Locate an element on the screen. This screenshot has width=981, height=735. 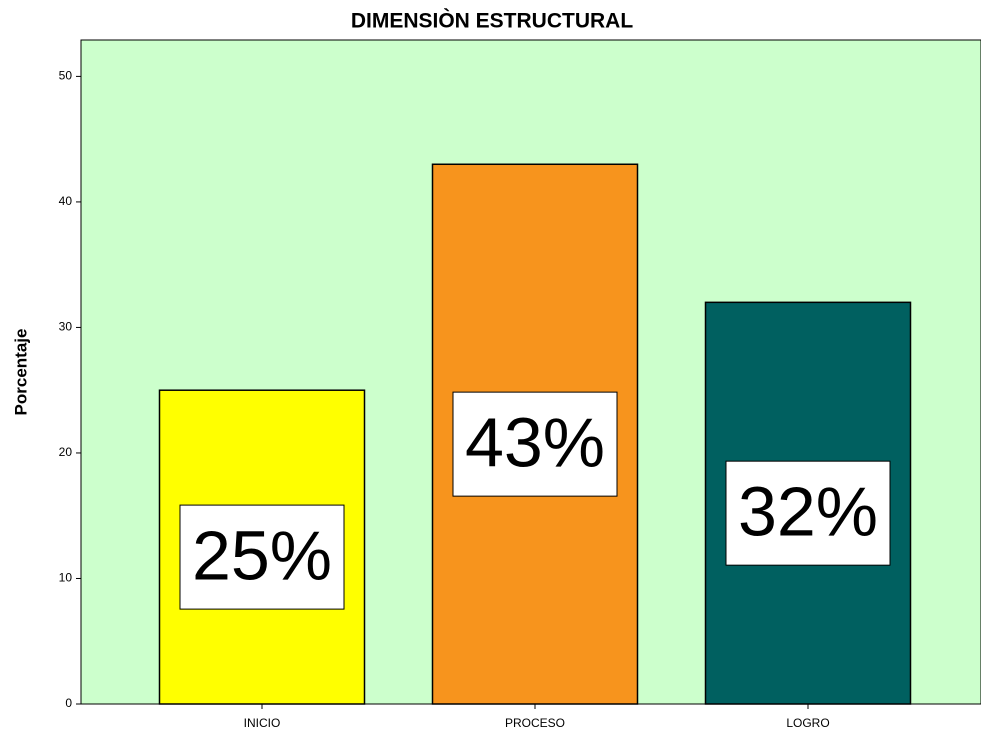
x-tick-label: LOGRO is located at coordinates (807, 723).